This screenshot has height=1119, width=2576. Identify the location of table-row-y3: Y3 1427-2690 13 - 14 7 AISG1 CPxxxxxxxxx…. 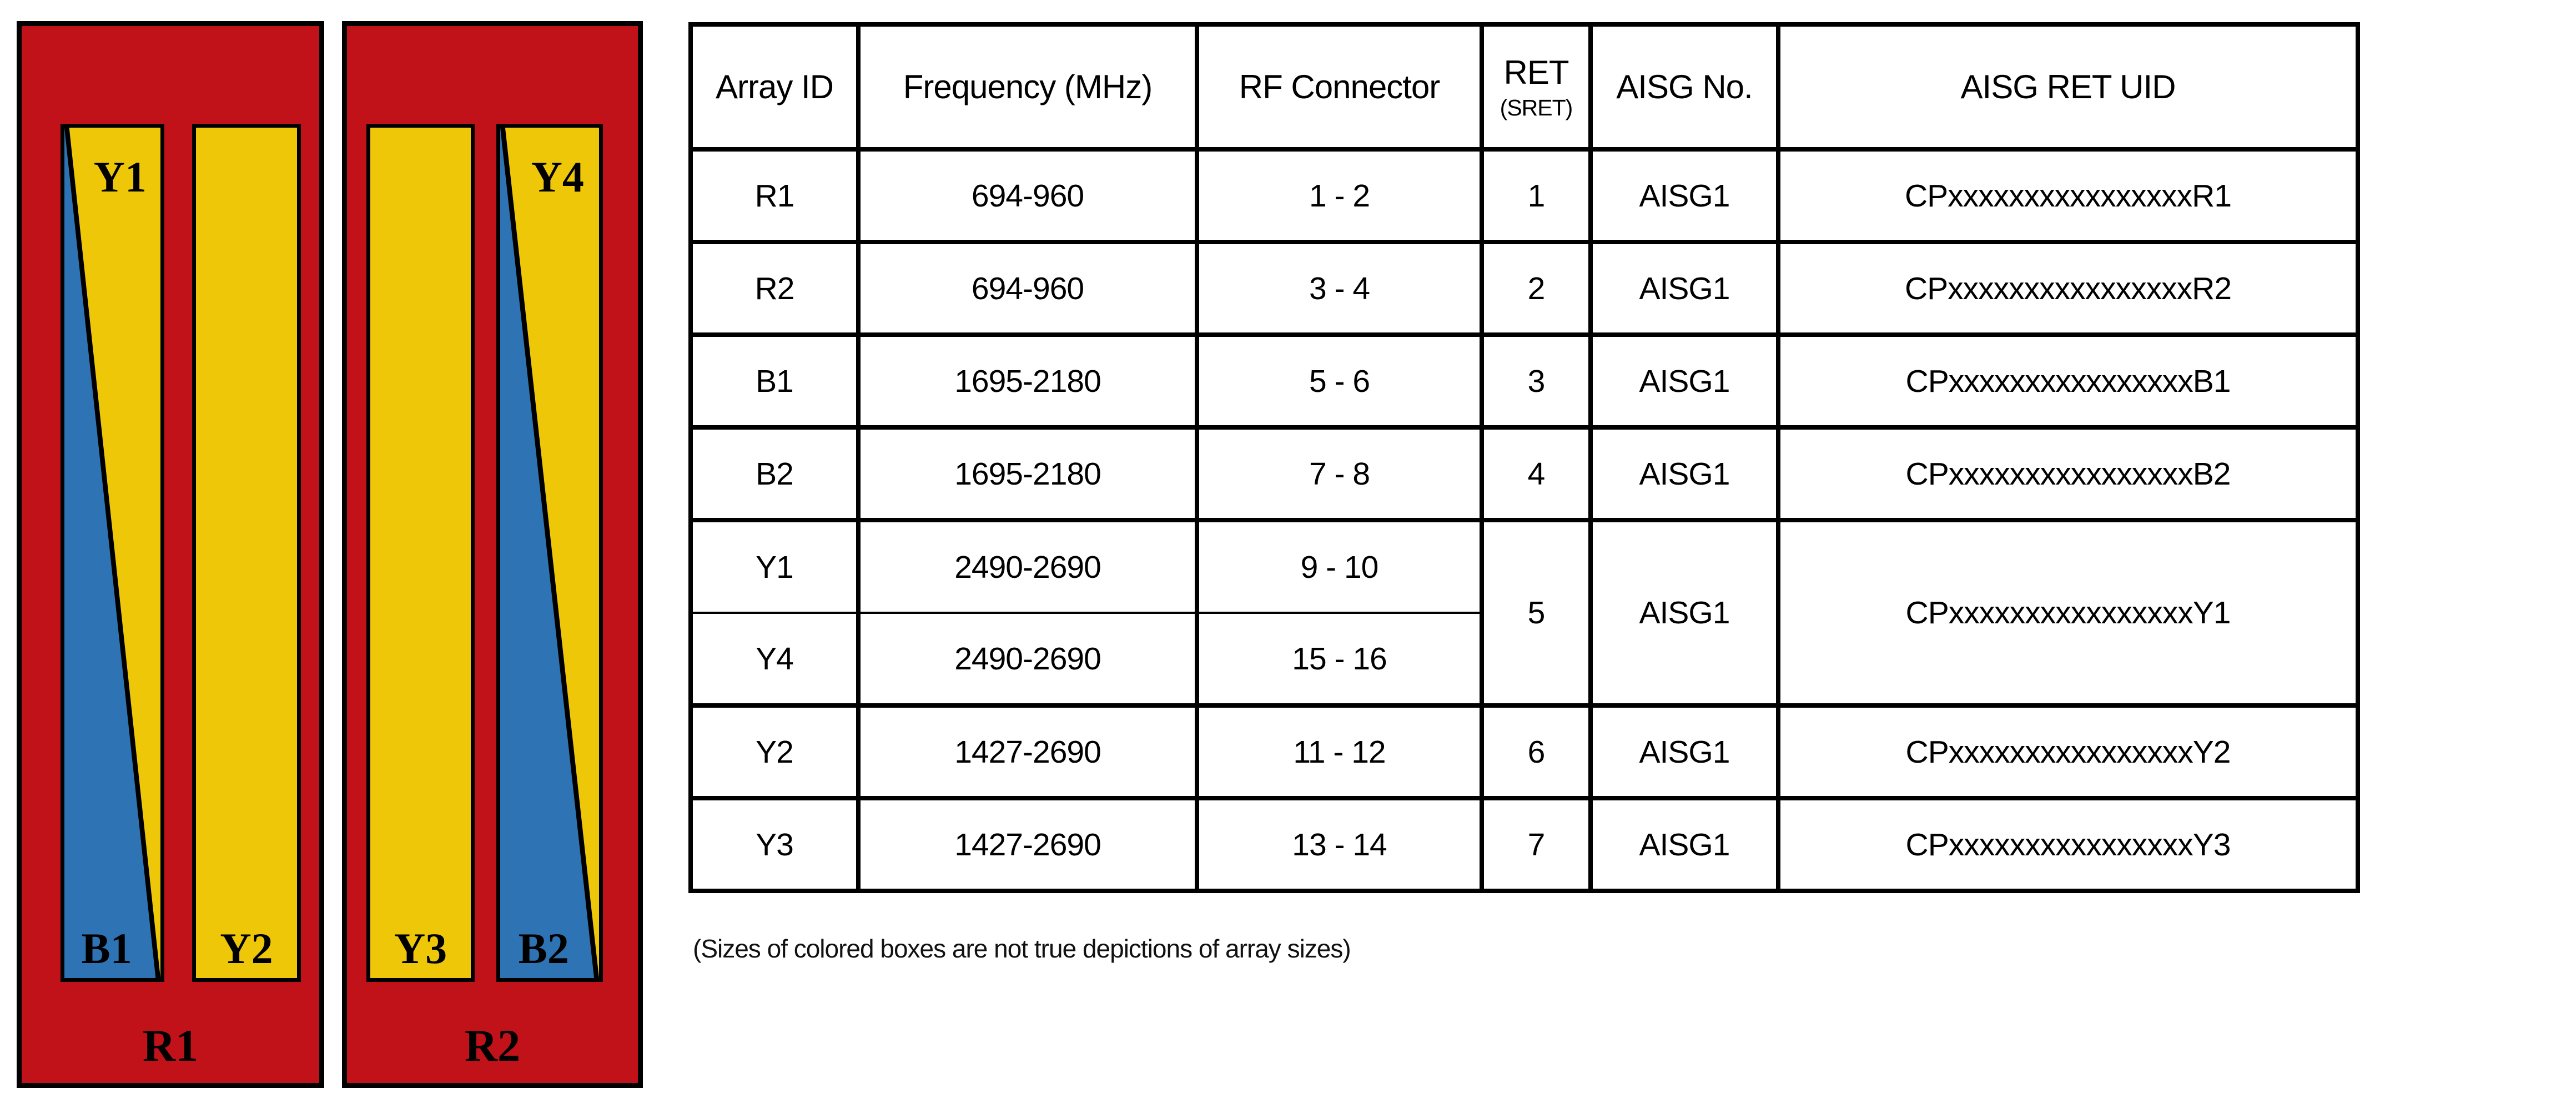
(1524, 845).